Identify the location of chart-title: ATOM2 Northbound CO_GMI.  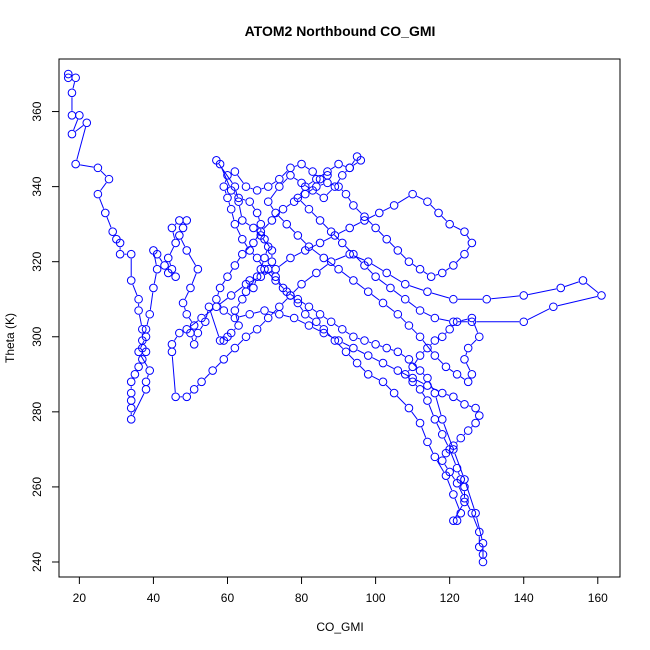
(340, 31).